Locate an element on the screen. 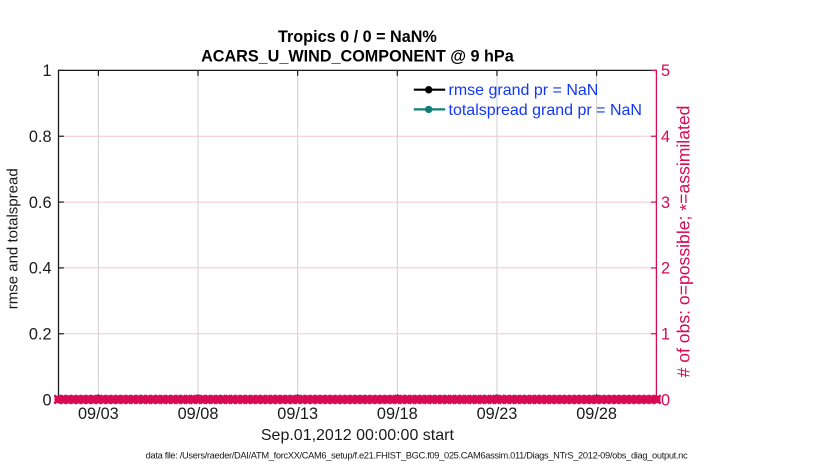 This screenshot has width=830, height=470. svg-text: 09/08 is located at coordinates (198, 414).